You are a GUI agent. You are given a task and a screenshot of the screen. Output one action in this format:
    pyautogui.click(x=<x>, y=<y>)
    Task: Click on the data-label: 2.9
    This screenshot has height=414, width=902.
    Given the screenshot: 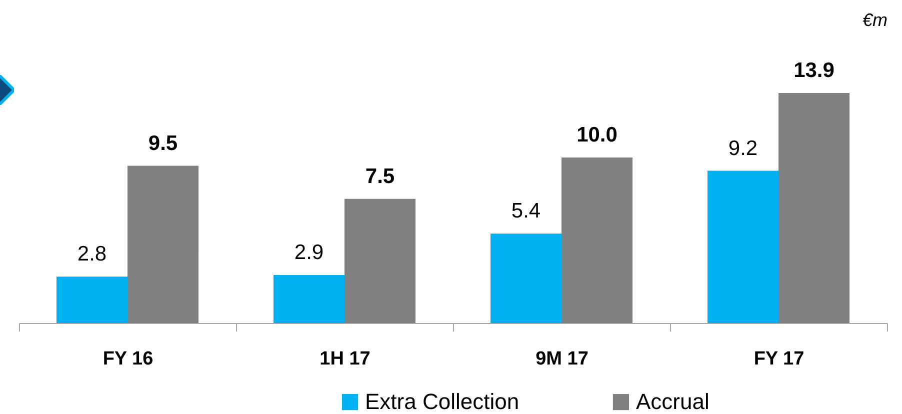 What is the action you would take?
    pyautogui.click(x=309, y=252)
    